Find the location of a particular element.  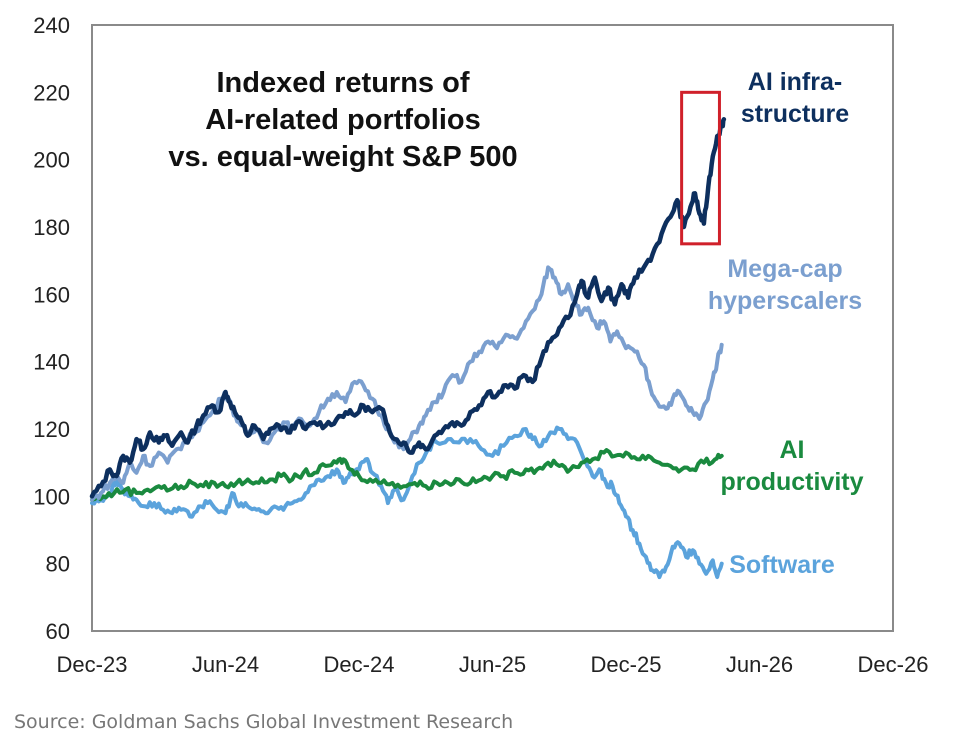

chart-title-line-2: AI-related portfolios is located at coordinates (343, 120).